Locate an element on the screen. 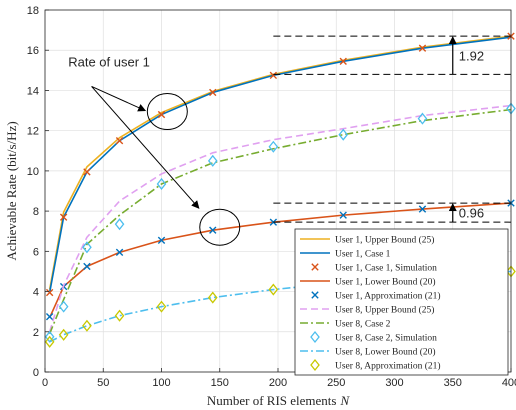 The width and height of the screenshot is (516, 410). legend-entry: User 1, Lower Bound (20) is located at coordinates (368, 282).